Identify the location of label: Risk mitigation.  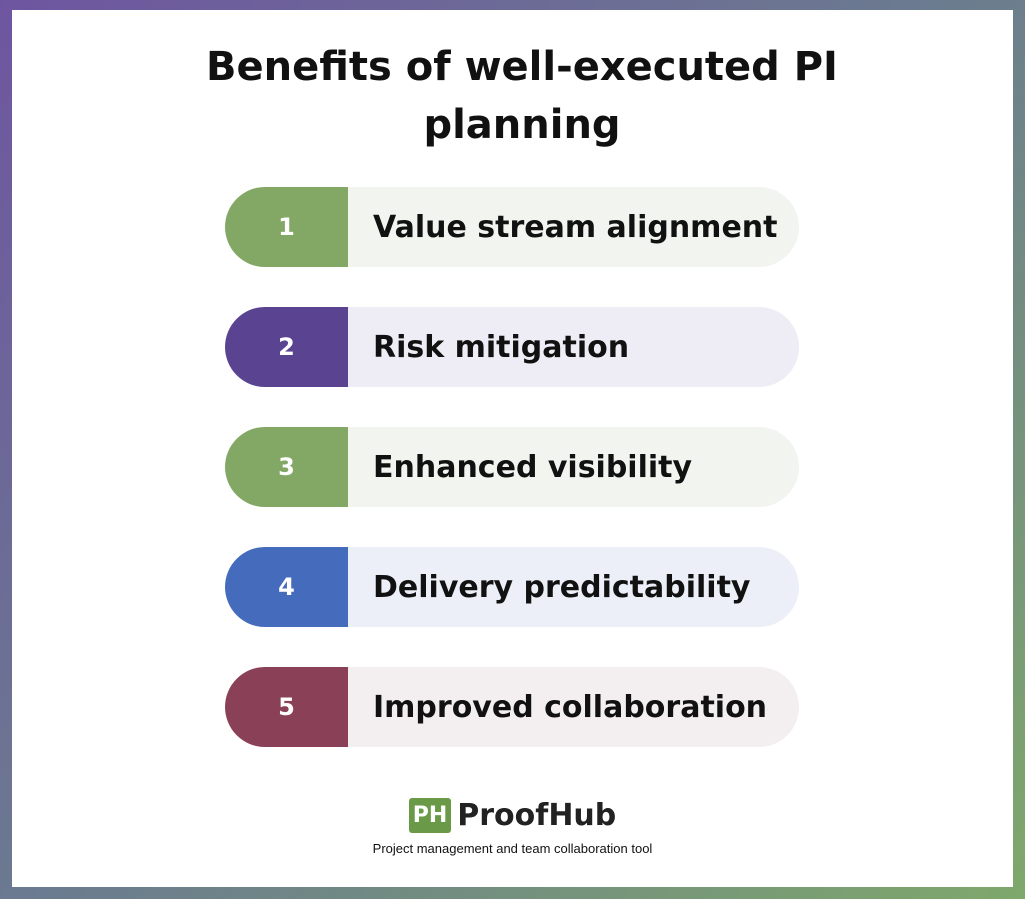
(573, 347).